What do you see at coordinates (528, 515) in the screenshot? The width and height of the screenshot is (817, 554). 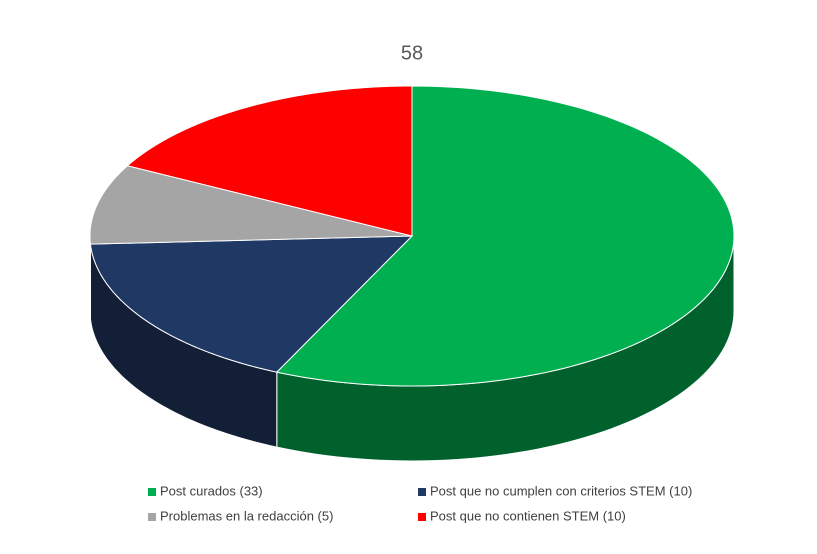 I see `legend-label: Post que no contienen STEM (10)` at bounding box center [528, 515].